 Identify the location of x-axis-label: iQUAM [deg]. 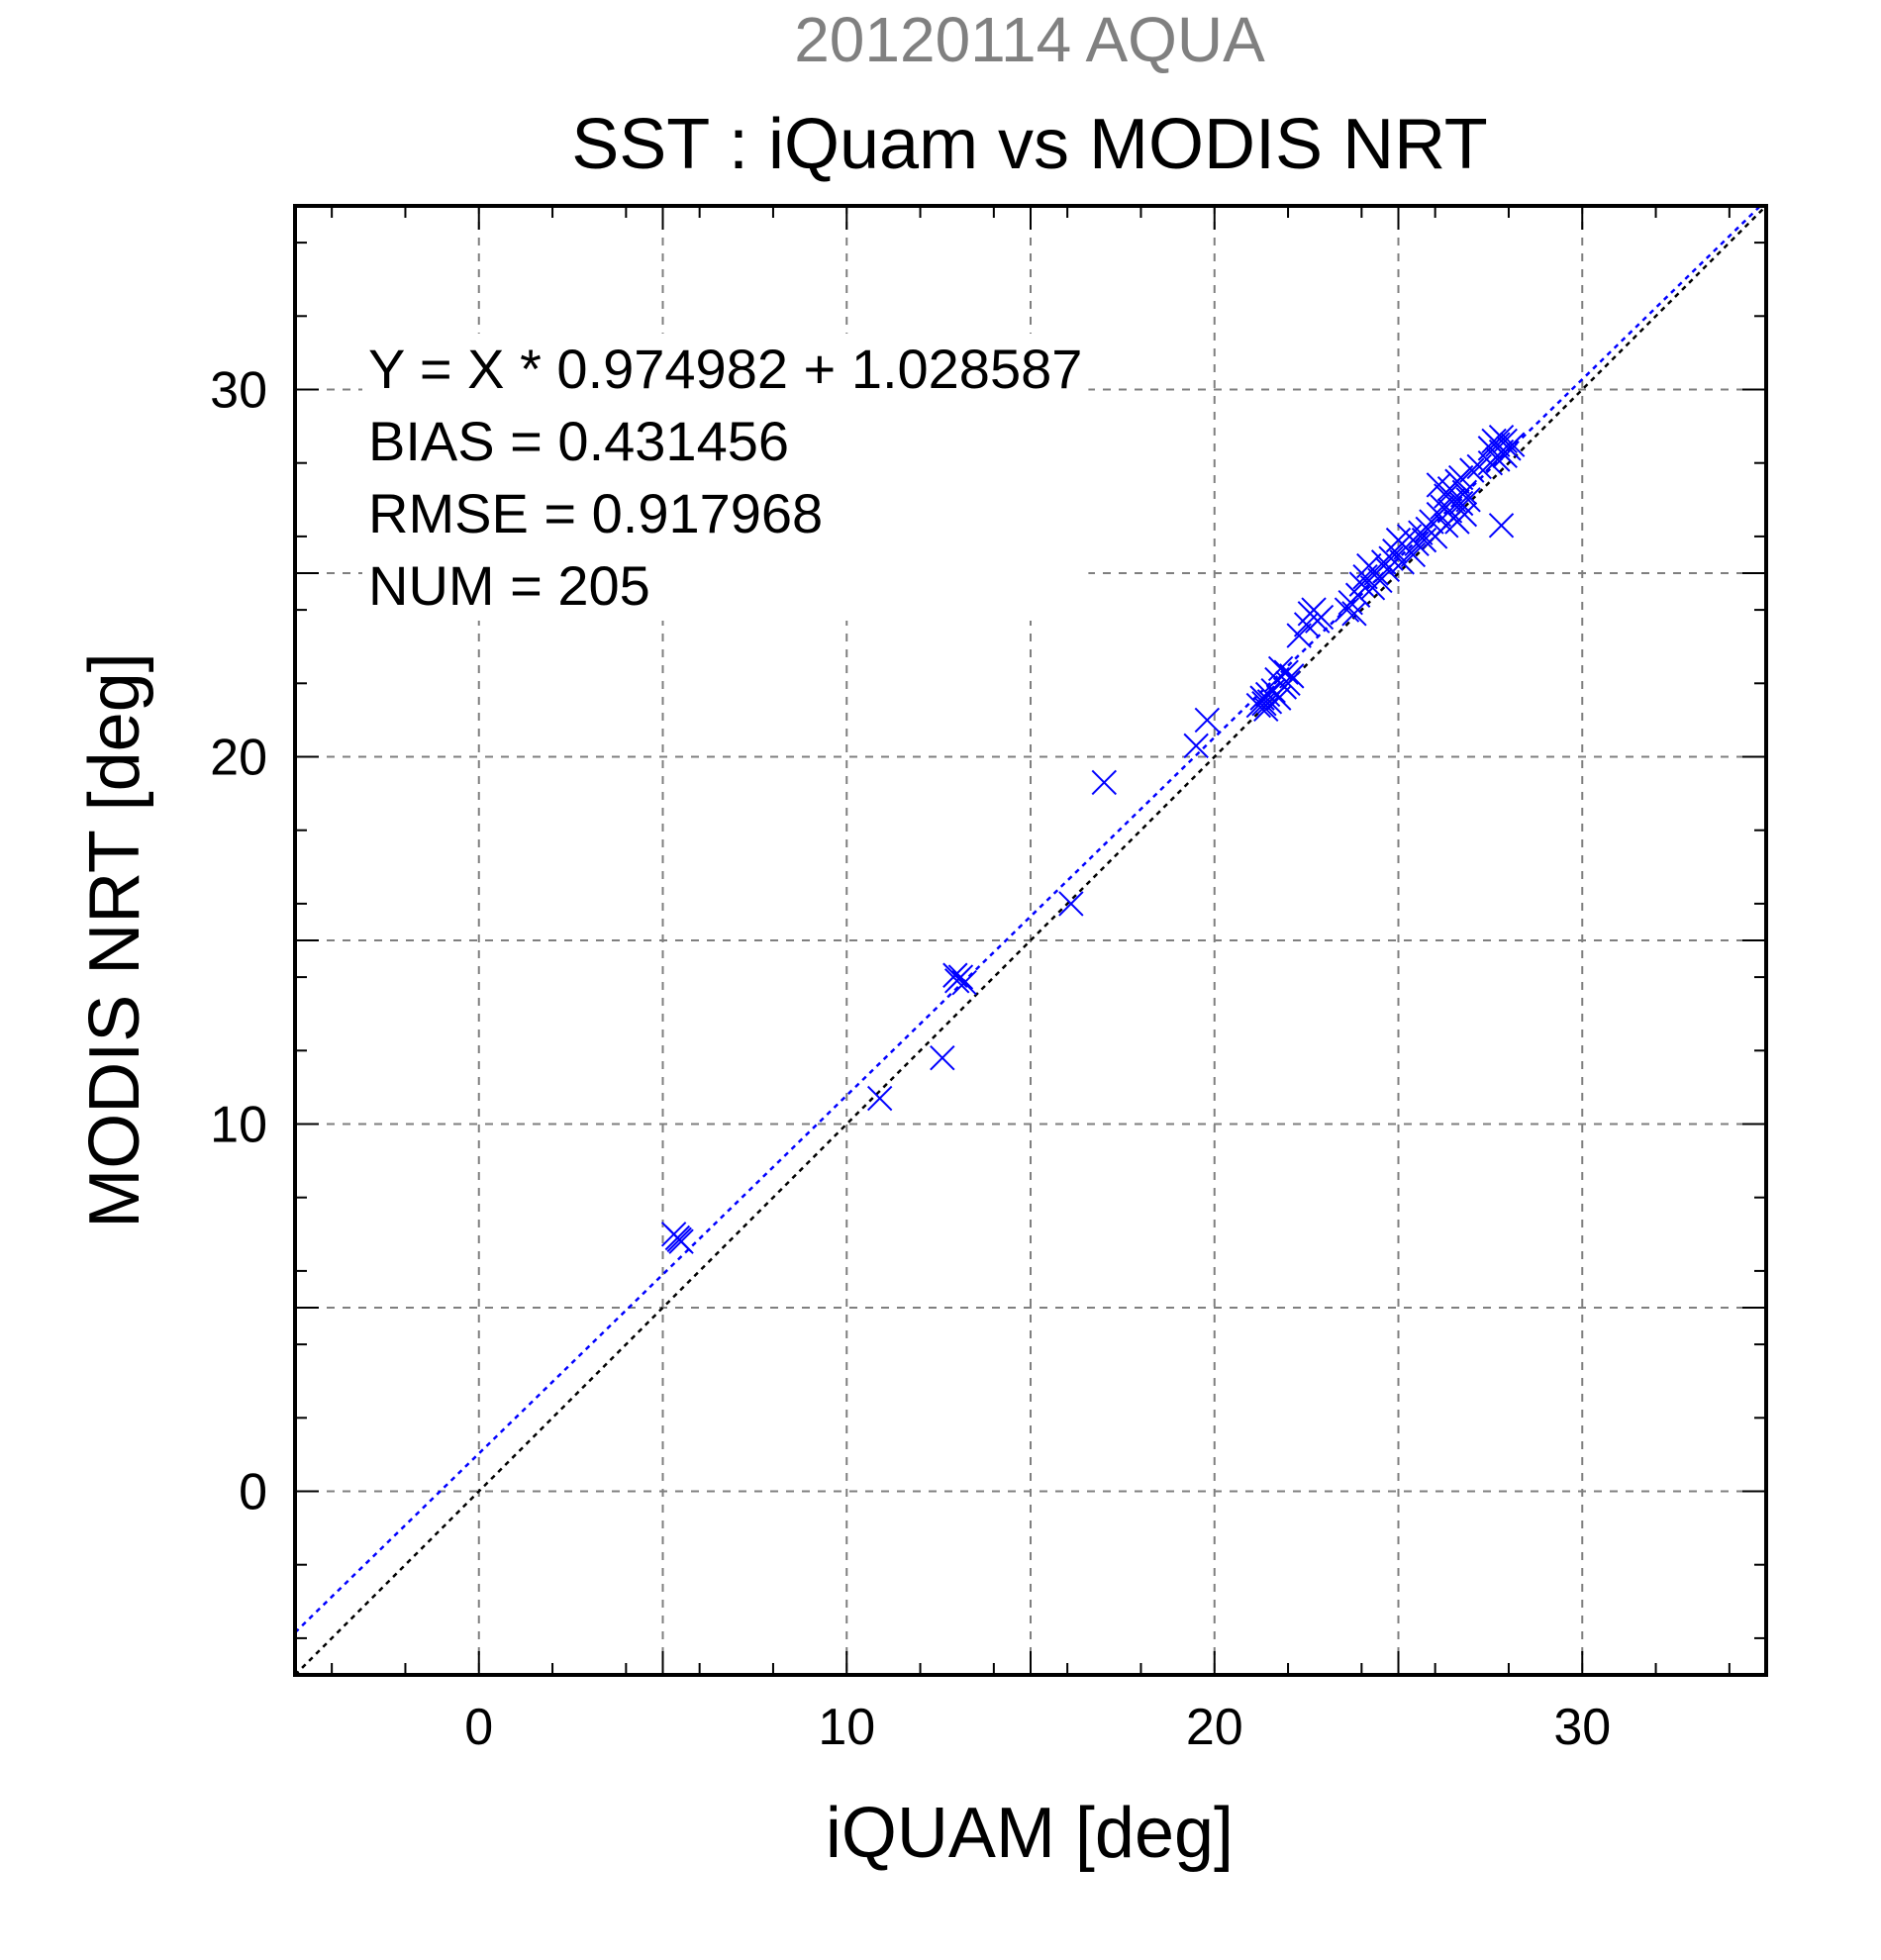
(1030, 1833).